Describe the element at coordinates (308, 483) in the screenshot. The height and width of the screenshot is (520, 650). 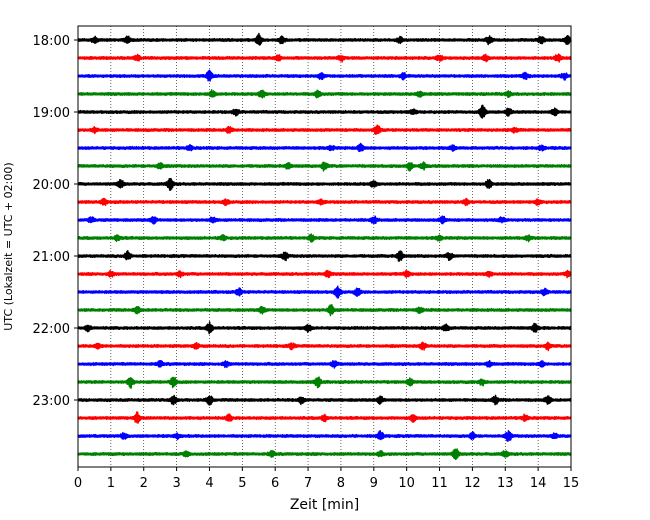
I see `x-tick-label: 7` at that location.